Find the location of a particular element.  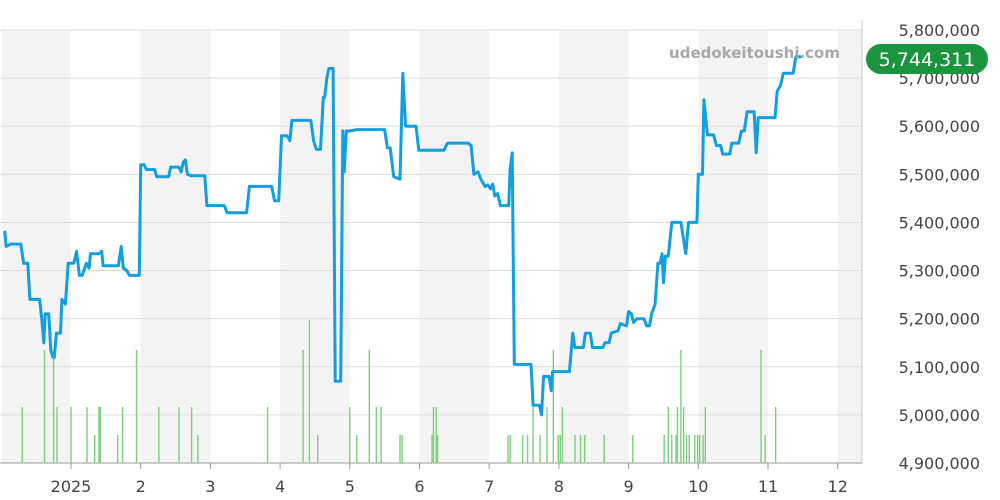

x-tick-label: 6 is located at coordinates (419, 486).